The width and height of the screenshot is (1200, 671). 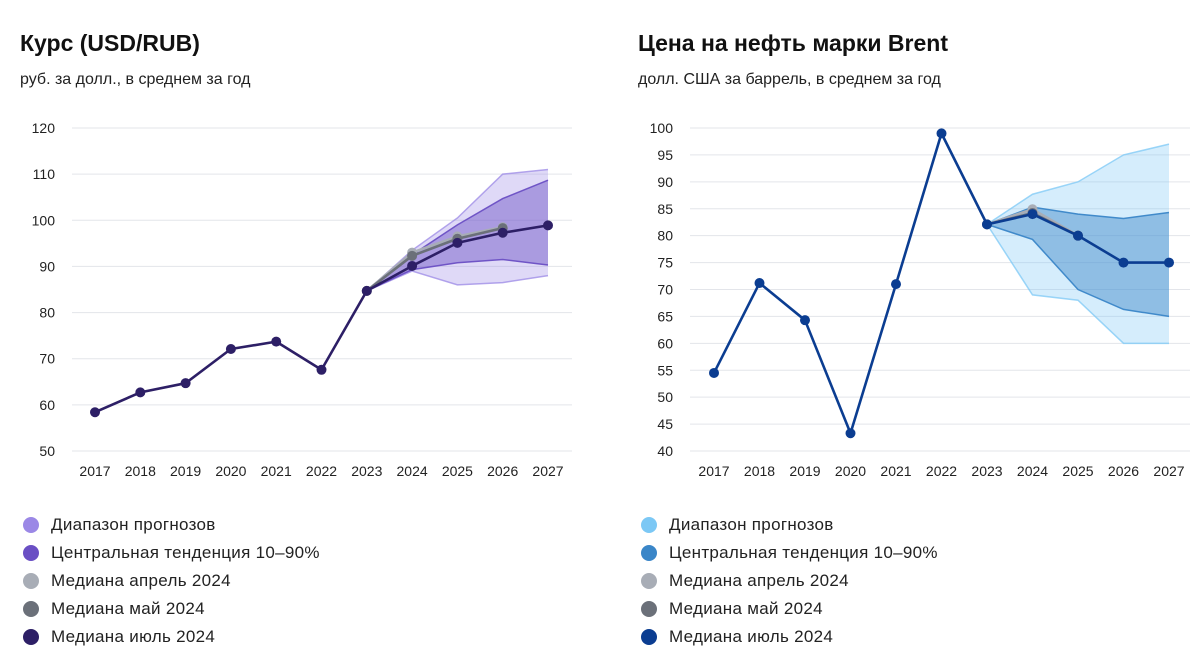 What do you see at coordinates (665, 209) in the screenshot?
I see `y-tick-label: 85` at bounding box center [665, 209].